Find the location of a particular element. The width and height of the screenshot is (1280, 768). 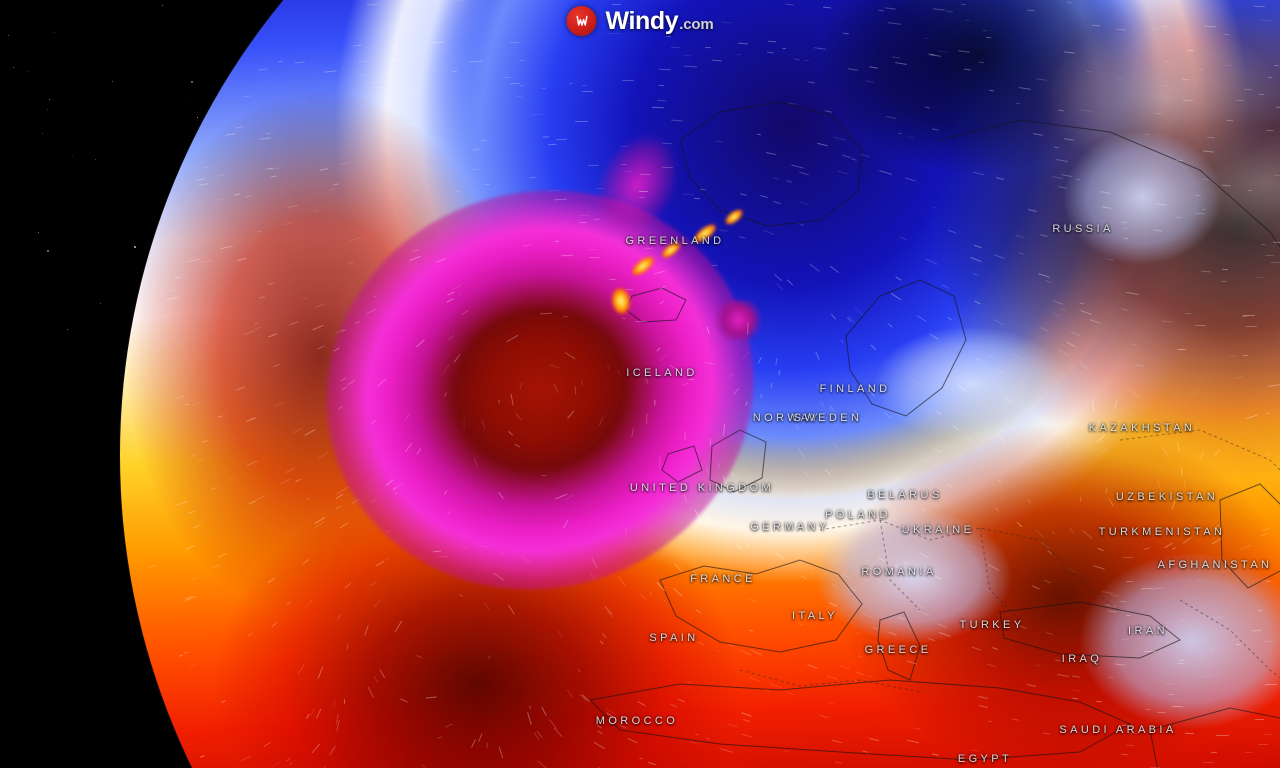

windy-logo-icon is located at coordinates (581, 21).